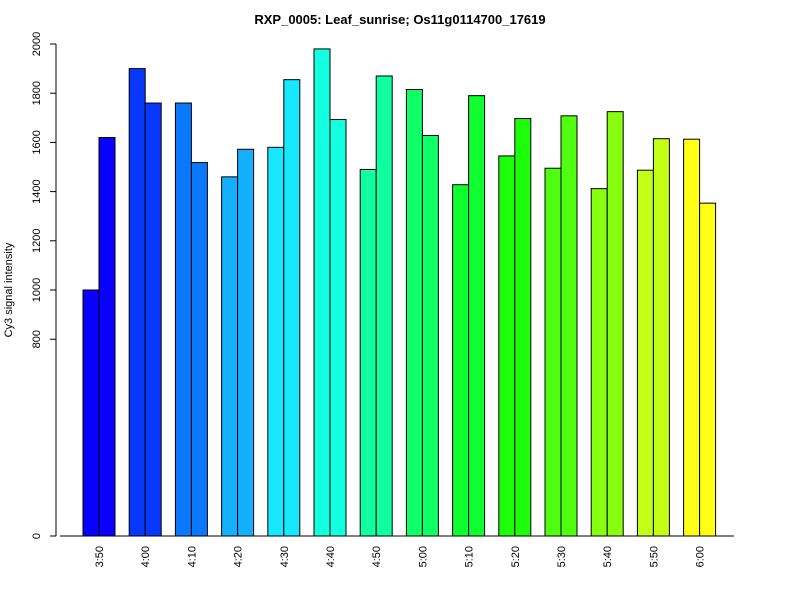 The width and height of the screenshot is (800, 600). Describe the element at coordinates (37, 339) in the screenshot. I see `y-tick-label: 800` at that location.